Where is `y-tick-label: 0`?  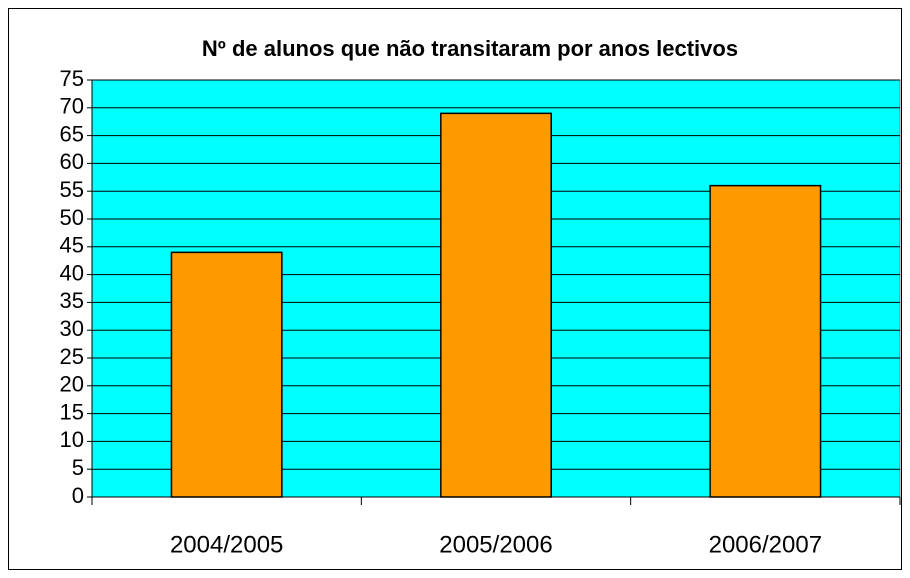 y-tick-label: 0 is located at coordinates (78, 495).